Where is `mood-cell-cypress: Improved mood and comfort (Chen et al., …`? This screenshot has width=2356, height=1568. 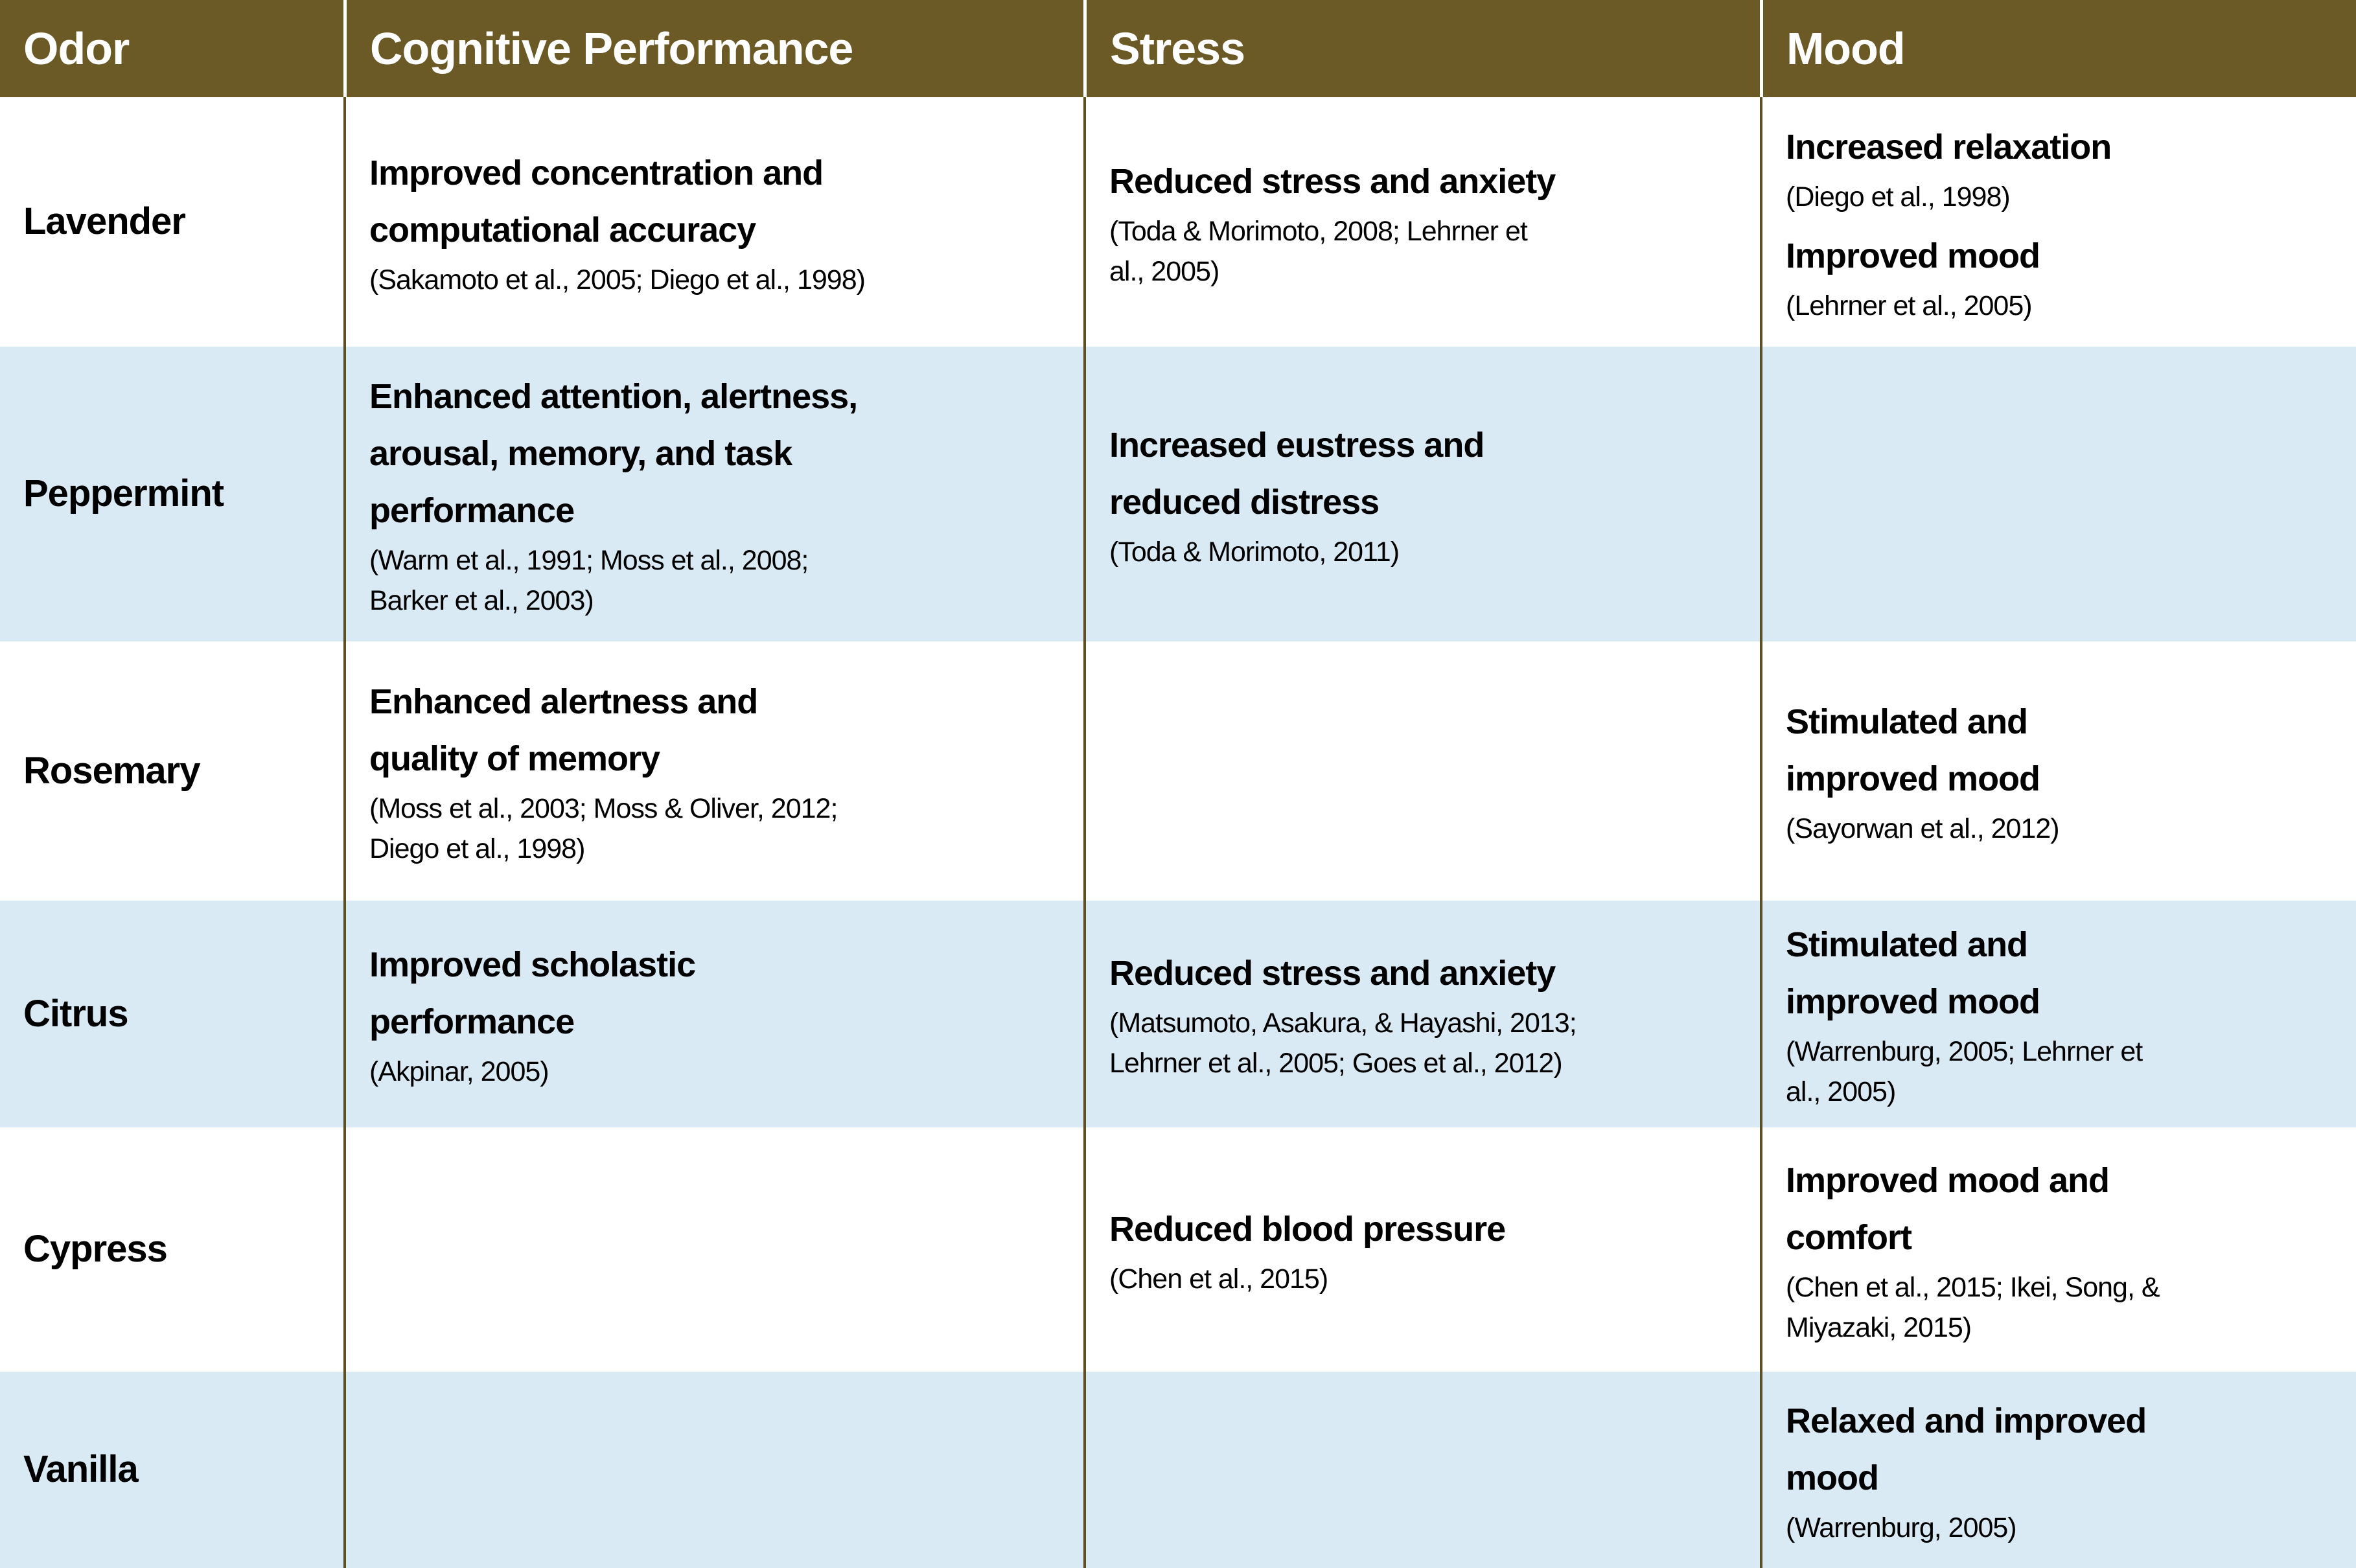
mood-cell-cypress: Improved mood and comfort (Chen et al., … is located at coordinates (2058, 1249).